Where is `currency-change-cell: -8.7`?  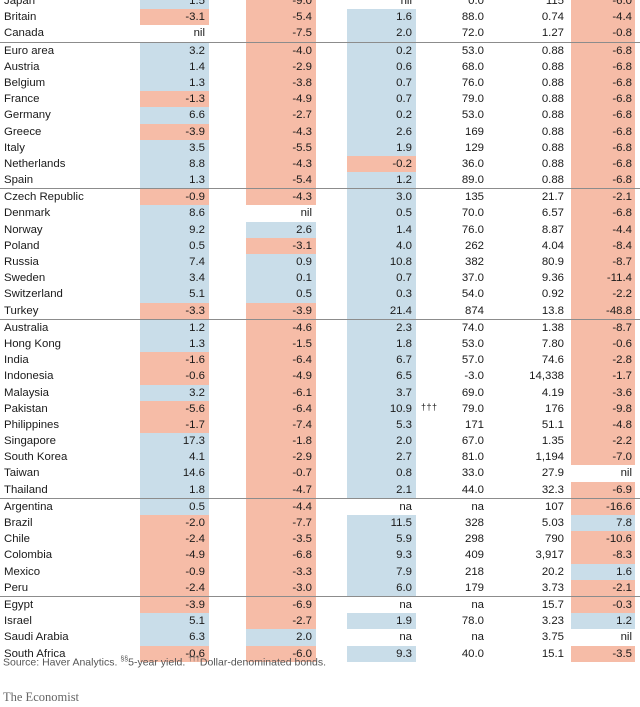 currency-change-cell: -8.7 is located at coordinates (603, 327).